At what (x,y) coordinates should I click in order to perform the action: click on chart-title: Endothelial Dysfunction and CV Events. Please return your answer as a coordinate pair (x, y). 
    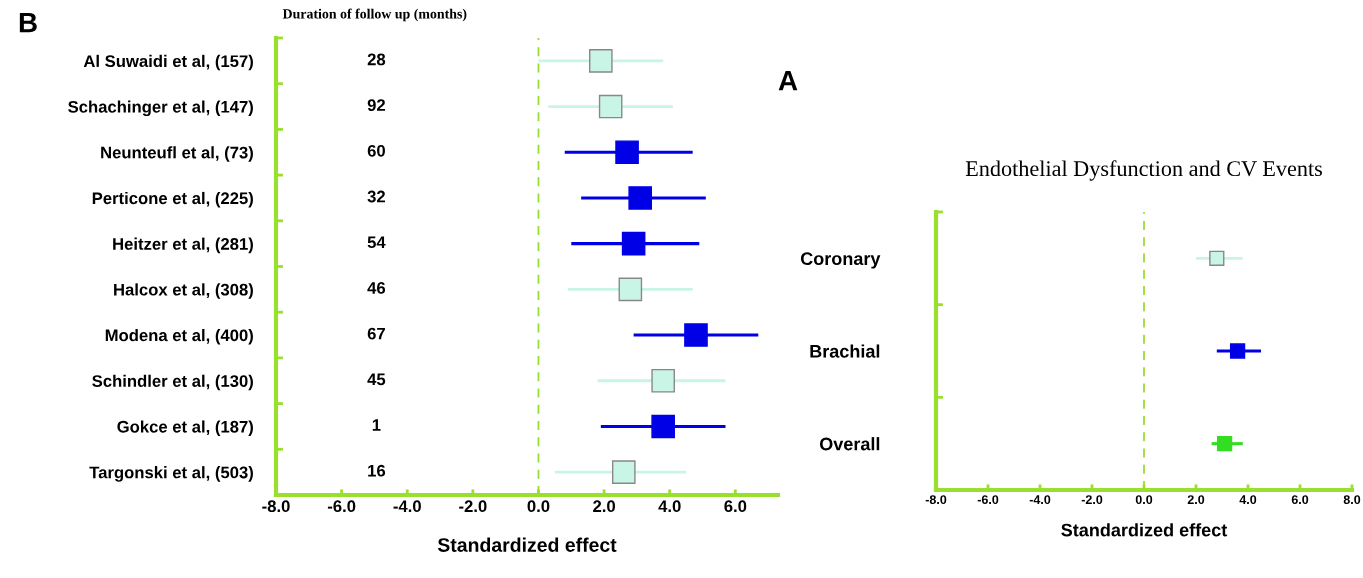
    Looking at the image, I should click on (1143, 170).